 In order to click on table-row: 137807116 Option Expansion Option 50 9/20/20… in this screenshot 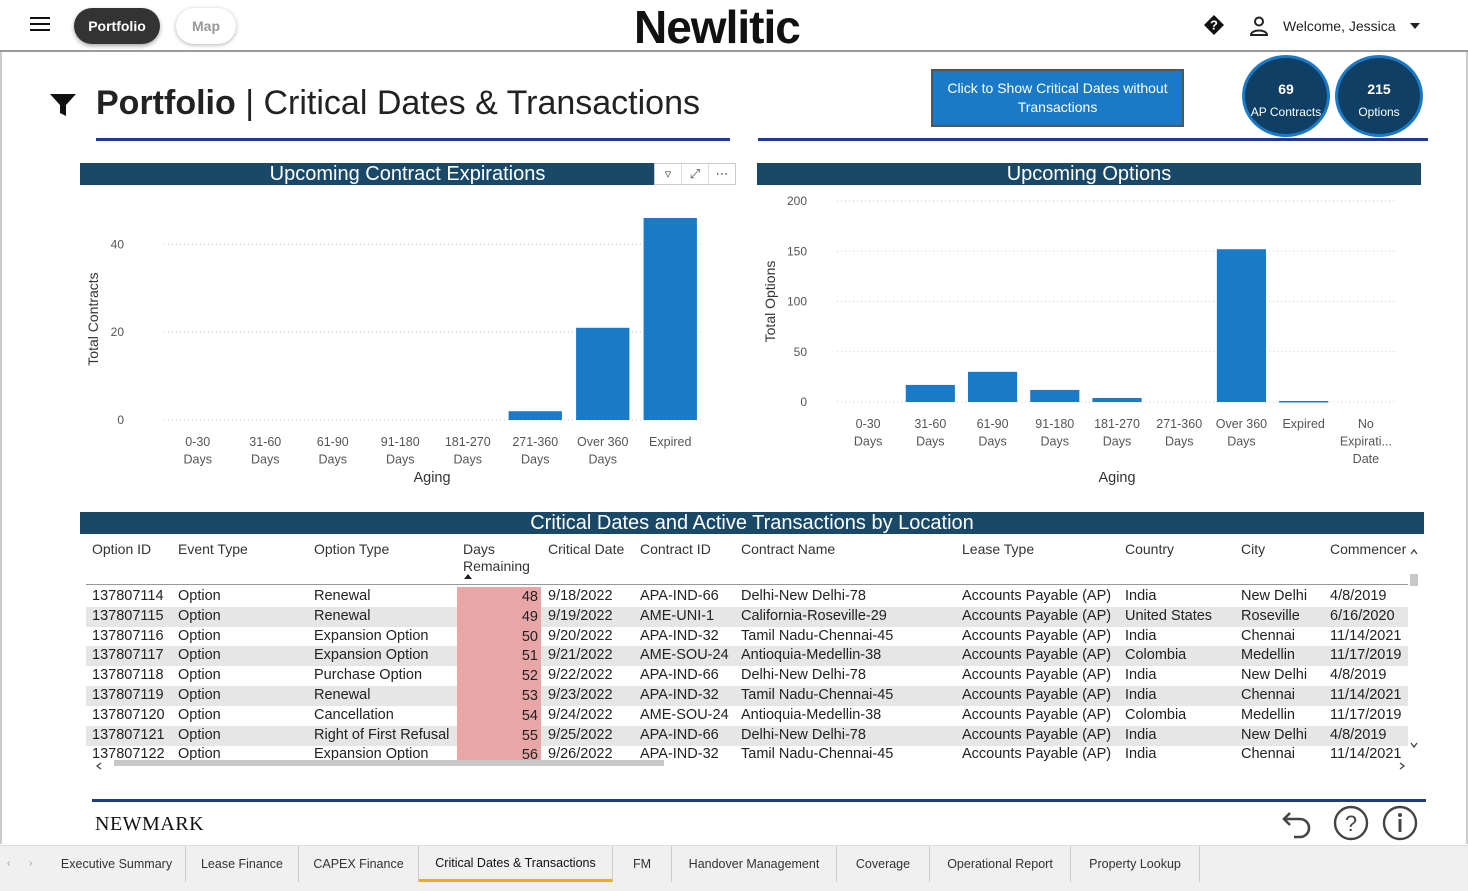, I will do `click(747, 636)`.